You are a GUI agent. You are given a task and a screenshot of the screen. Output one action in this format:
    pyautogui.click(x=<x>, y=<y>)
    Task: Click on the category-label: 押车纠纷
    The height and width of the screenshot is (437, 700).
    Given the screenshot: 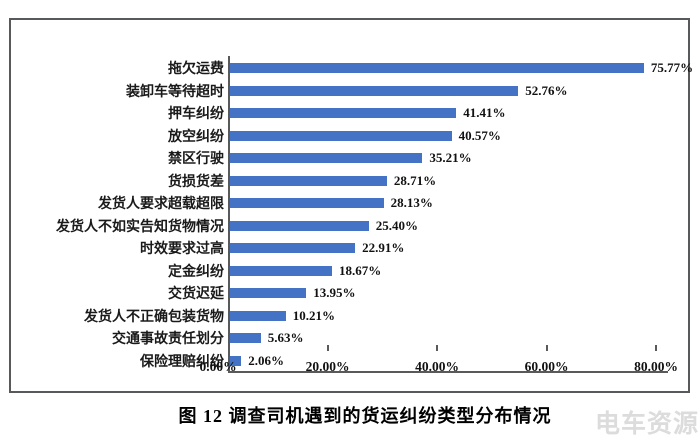 What is the action you would take?
    pyautogui.click(x=196, y=115)
    